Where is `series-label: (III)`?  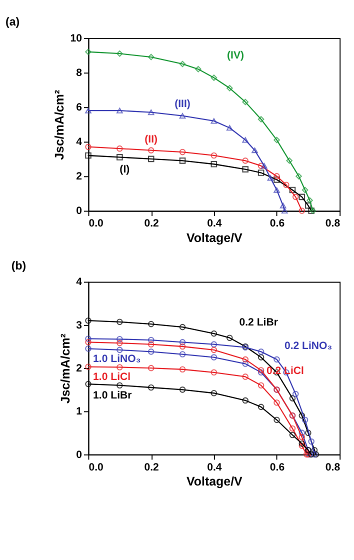 series-label: (III) is located at coordinates (182, 104).